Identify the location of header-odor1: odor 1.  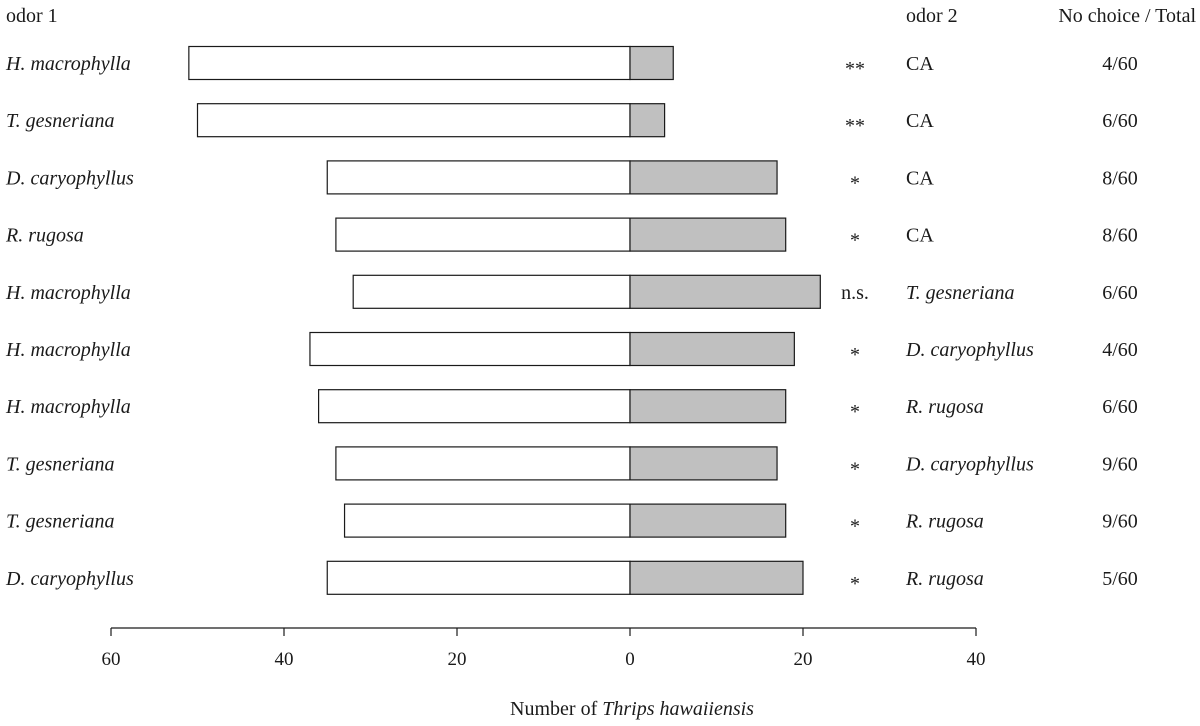
(32, 16).